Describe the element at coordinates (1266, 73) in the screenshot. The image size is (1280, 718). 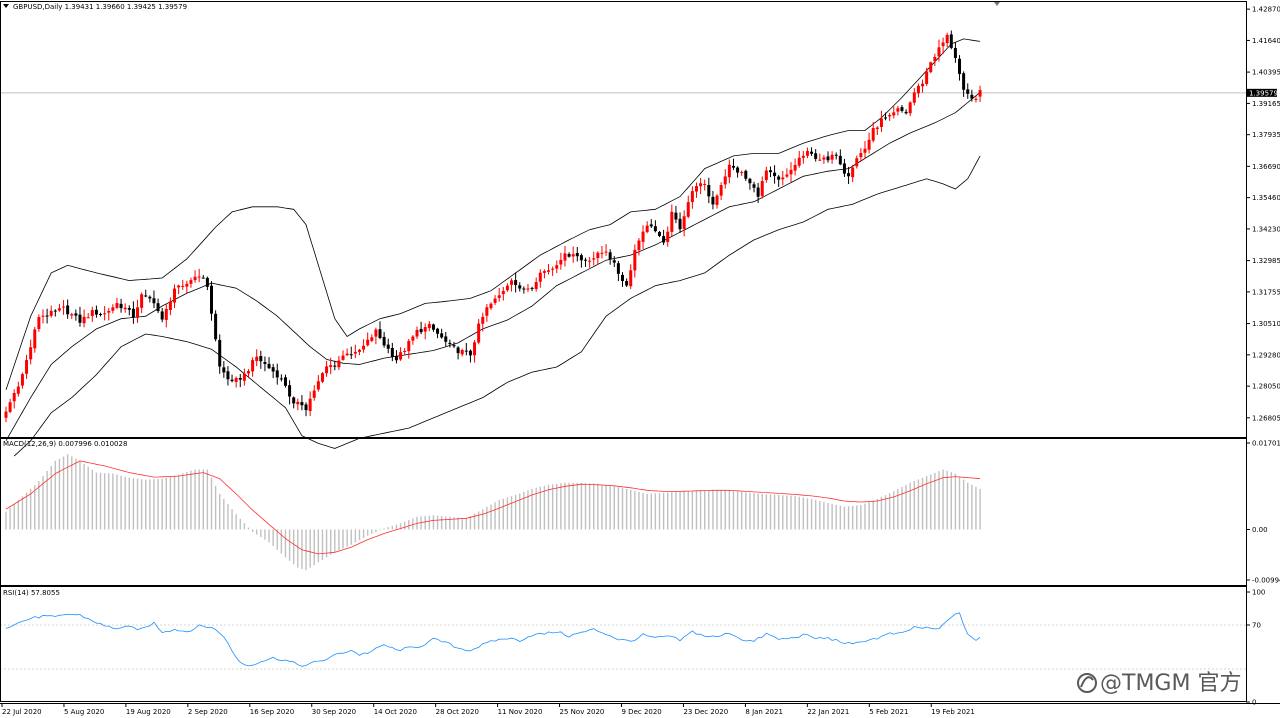
I see `price-tick-label: 1.40395` at that location.